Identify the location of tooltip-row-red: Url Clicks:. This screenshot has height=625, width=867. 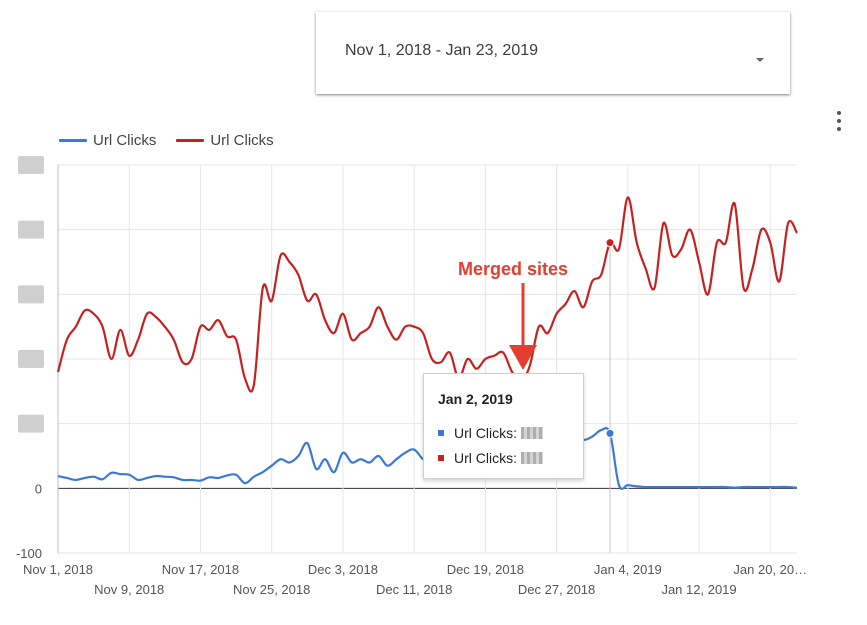
(490, 458).